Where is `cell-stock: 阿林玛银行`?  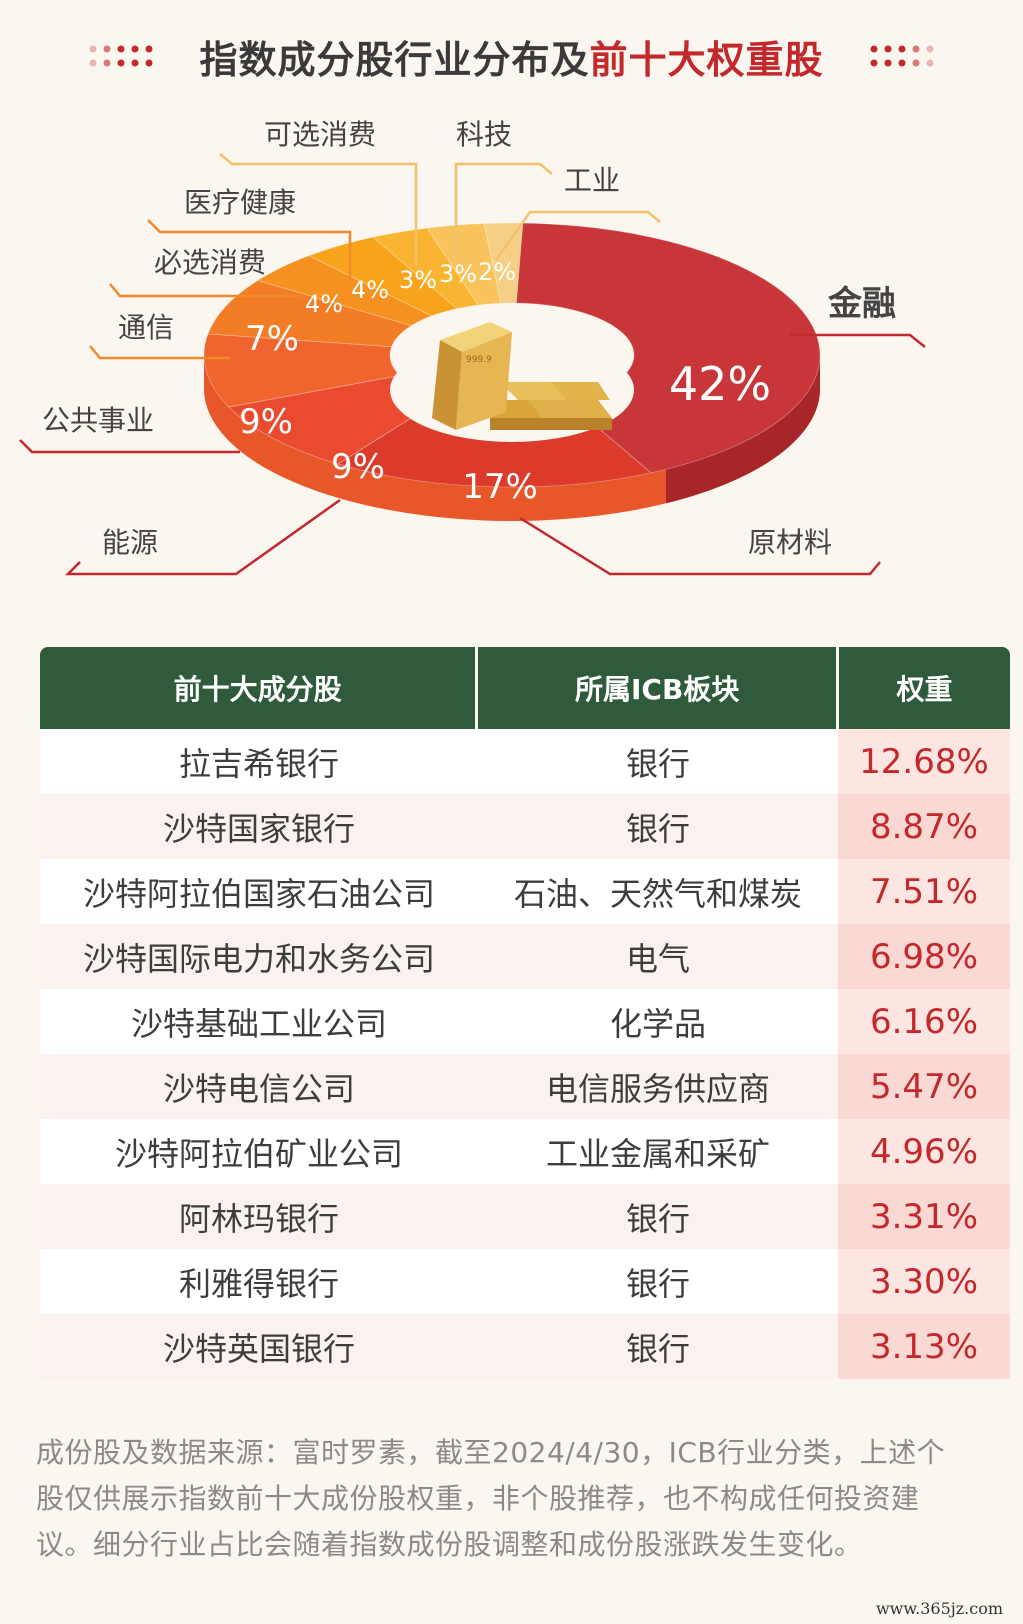
cell-stock: 阿林玛银行 is located at coordinates (259, 1216).